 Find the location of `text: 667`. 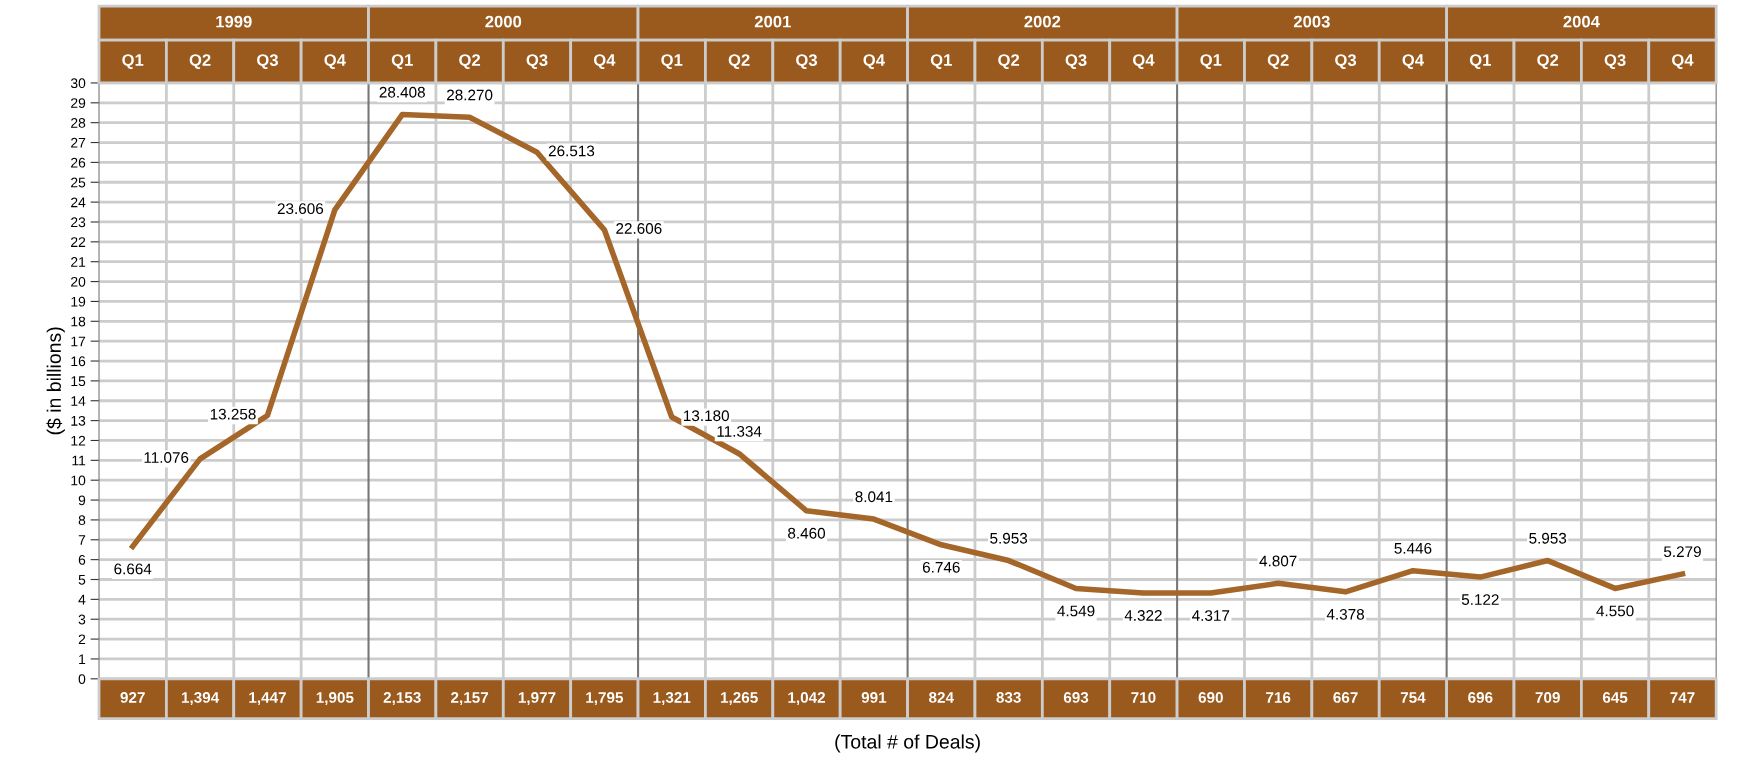

text: 667 is located at coordinates (1345, 697).